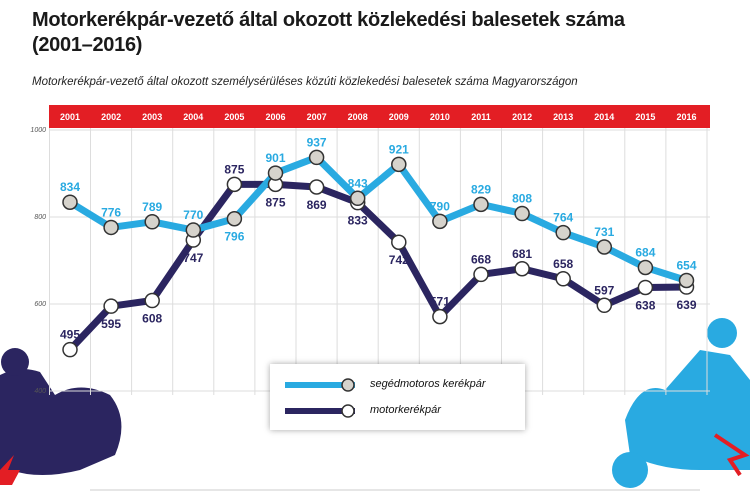 This screenshot has height=500, width=750. What do you see at coordinates (38, 130) in the screenshot?
I see `y-tick-label: 1000` at bounding box center [38, 130].